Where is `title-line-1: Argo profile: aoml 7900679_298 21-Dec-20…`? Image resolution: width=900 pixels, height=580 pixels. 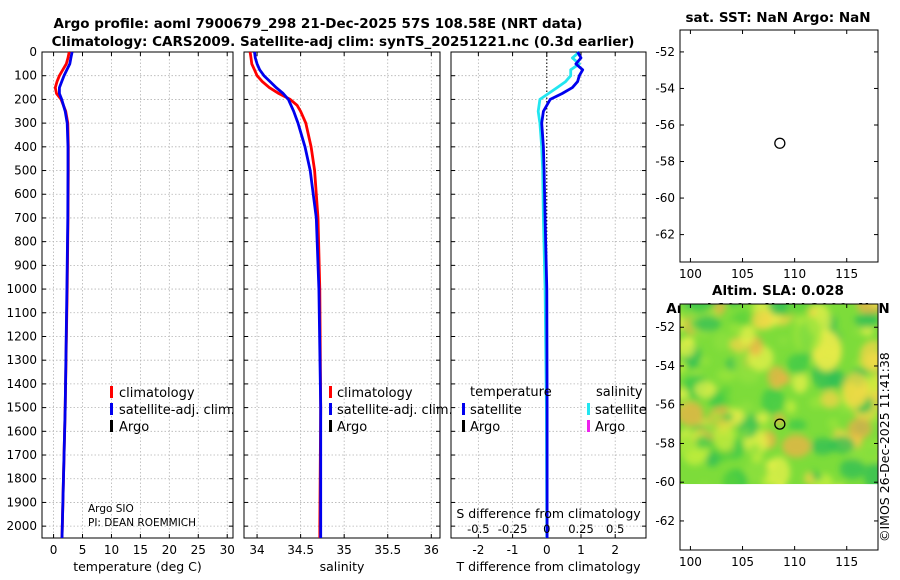
title-line-1: Argo profile: aoml 7900679_298 21-Dec-20… is located at coordinates (318, 24).